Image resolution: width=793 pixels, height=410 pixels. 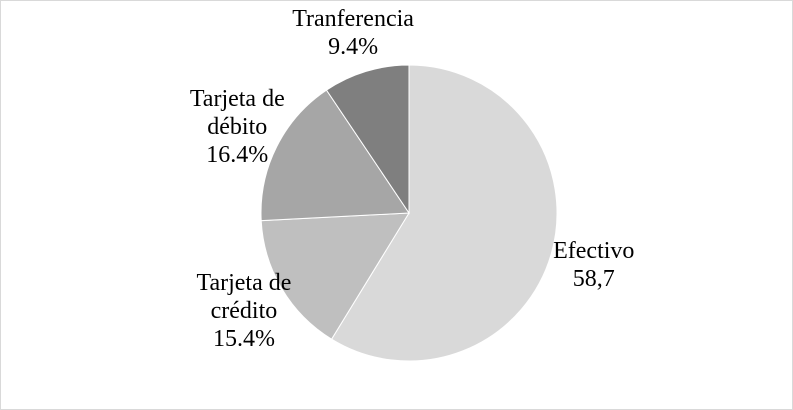 I want to click on data-label: Tarjeta de crédito 15.4%, so click(x=244, y=311).